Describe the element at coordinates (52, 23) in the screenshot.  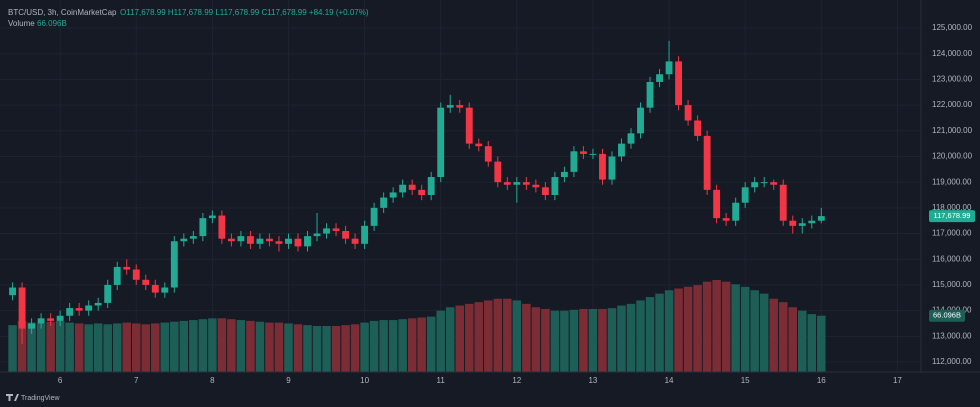
I see `volume-value: 66.096B` at that location.